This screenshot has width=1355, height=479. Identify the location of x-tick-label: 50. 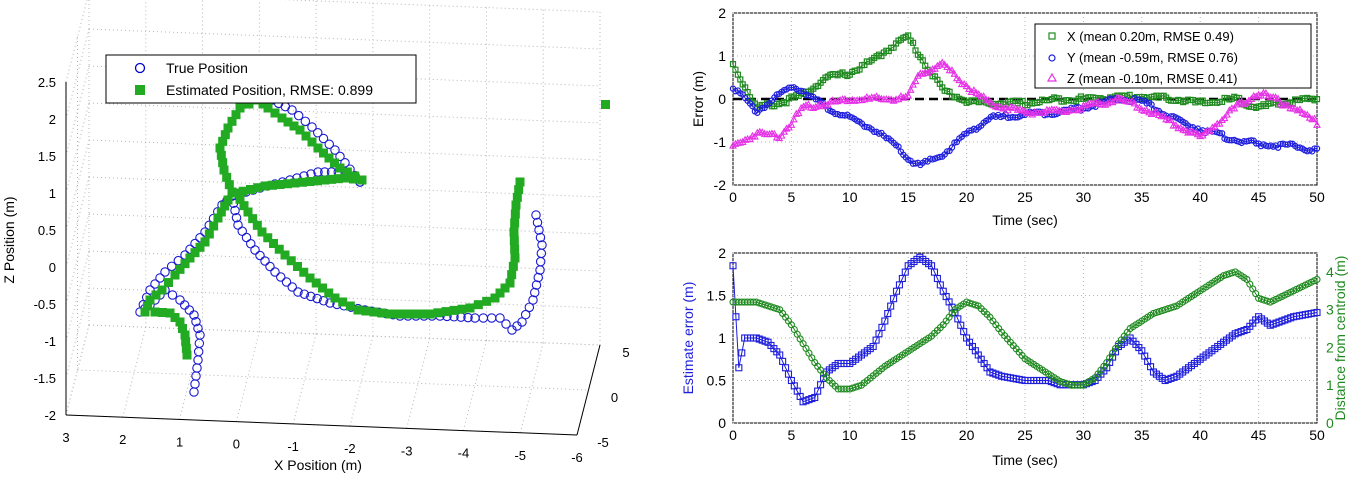
(1317, 435).